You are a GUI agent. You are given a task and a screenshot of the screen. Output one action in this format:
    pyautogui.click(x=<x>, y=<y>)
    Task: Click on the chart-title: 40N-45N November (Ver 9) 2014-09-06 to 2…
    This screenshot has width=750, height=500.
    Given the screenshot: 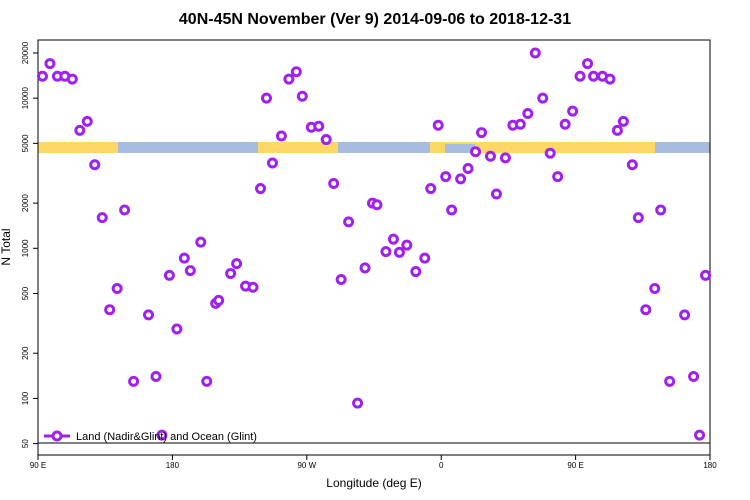 What is the action you would take?
    pyautogui.click(x=375, y=19)
    